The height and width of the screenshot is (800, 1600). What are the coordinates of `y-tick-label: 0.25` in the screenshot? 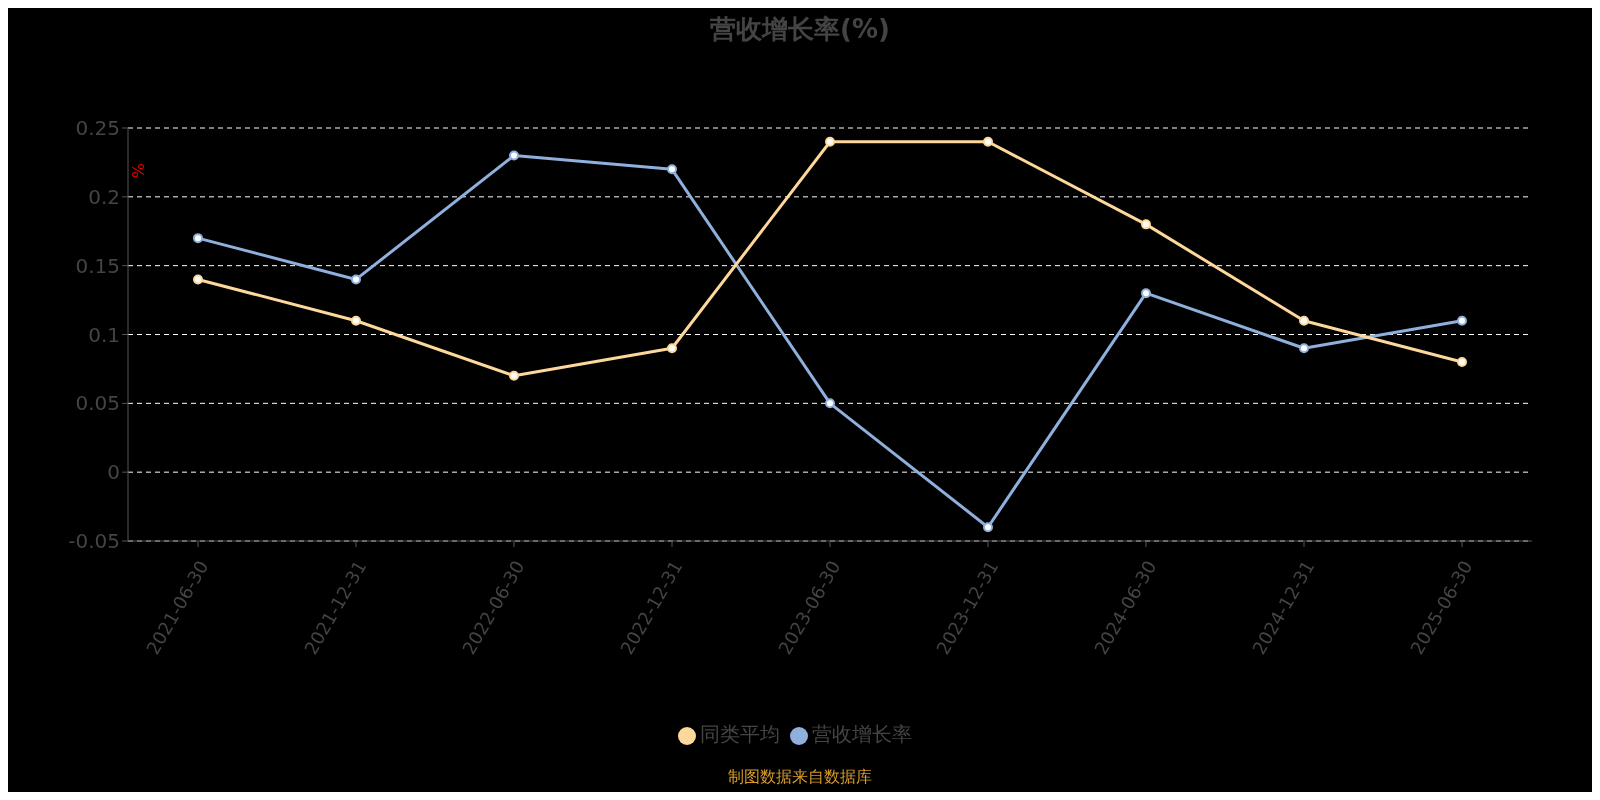 It's located at (97, 128).